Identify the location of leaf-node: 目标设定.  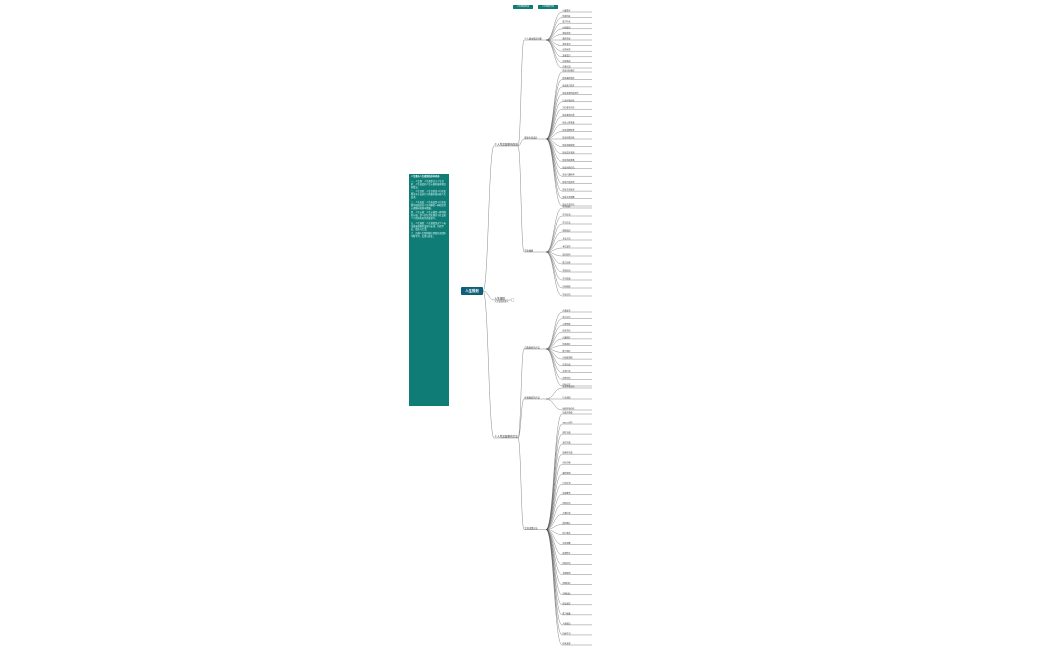
(567, 385).